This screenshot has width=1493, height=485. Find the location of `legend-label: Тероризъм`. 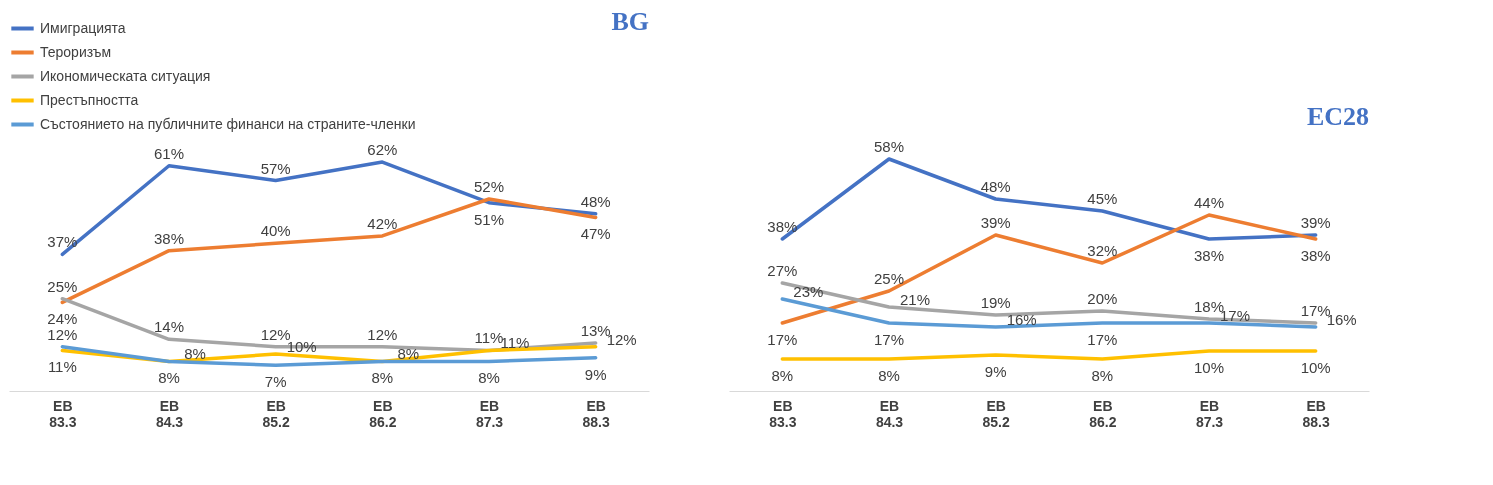

legend-label: Тероризъм is located at coordinates (76, 51).